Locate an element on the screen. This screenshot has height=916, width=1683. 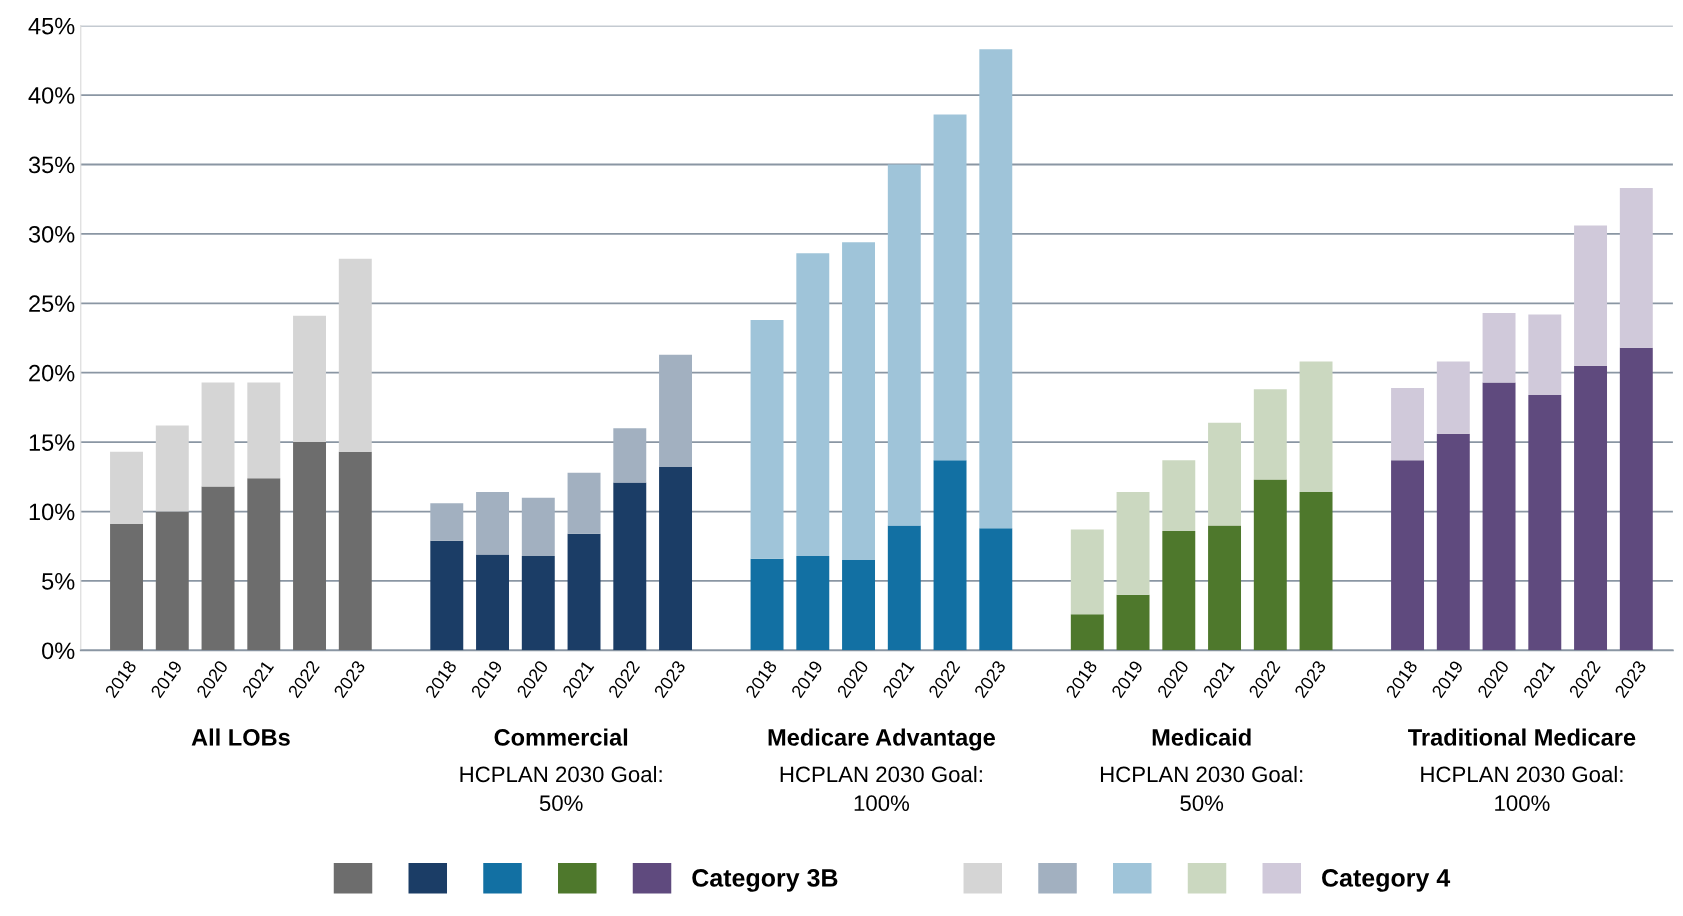
legend-label: Category 3B is located at coordinates (765, 880).